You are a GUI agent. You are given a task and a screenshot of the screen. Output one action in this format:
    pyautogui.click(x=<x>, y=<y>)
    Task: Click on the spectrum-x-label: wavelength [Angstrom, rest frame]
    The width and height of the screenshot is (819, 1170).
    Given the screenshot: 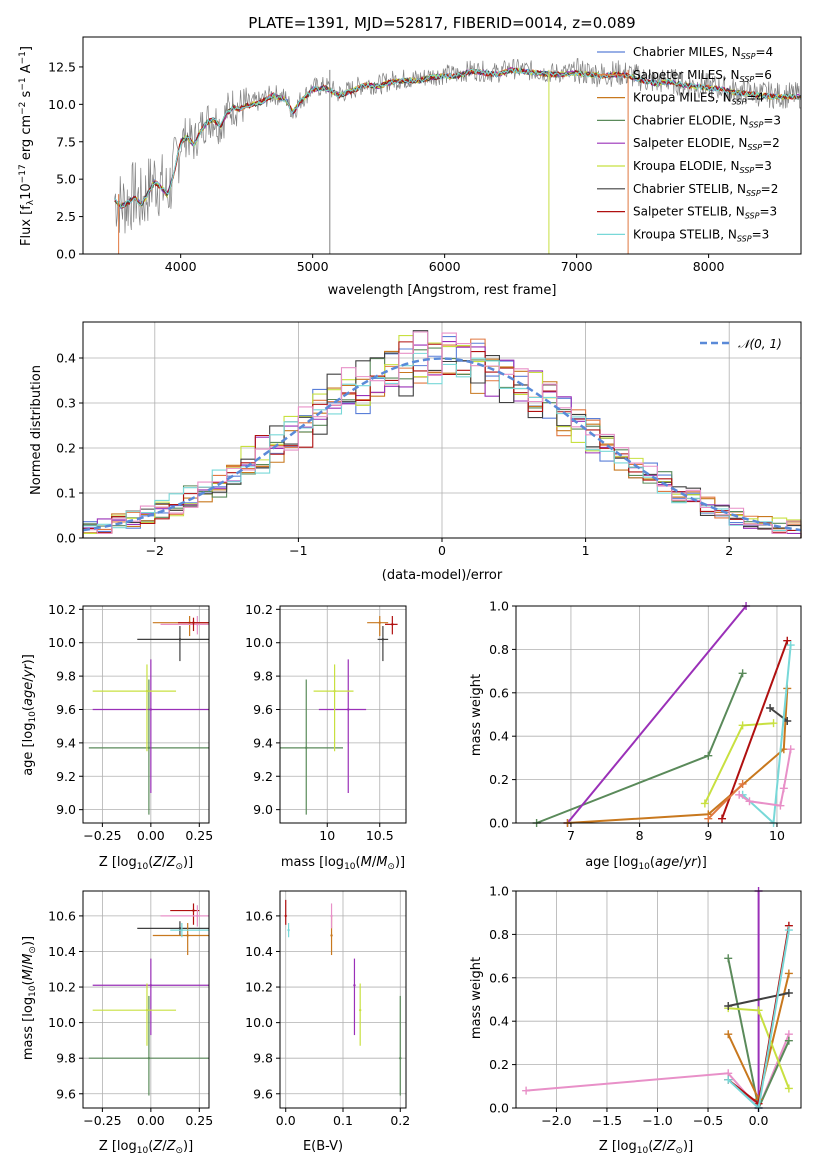 What is the action you would take?
    pyautogui.click(x=442, y=290)
    